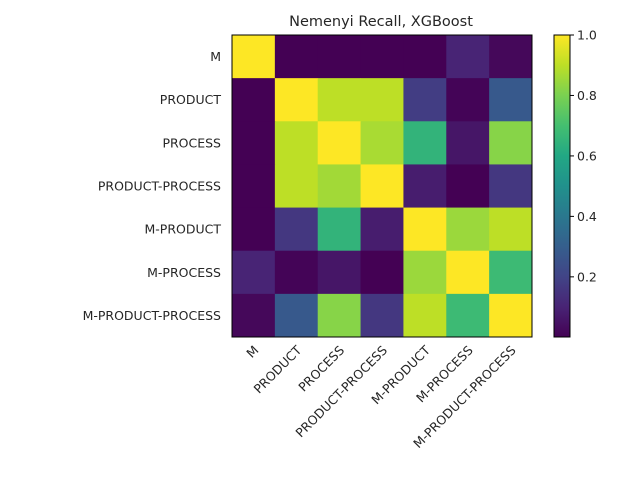  Describe the element at coordinates (587, 95) in the screenshot. I see `colorbar-tick-label: 0.8` at that location.